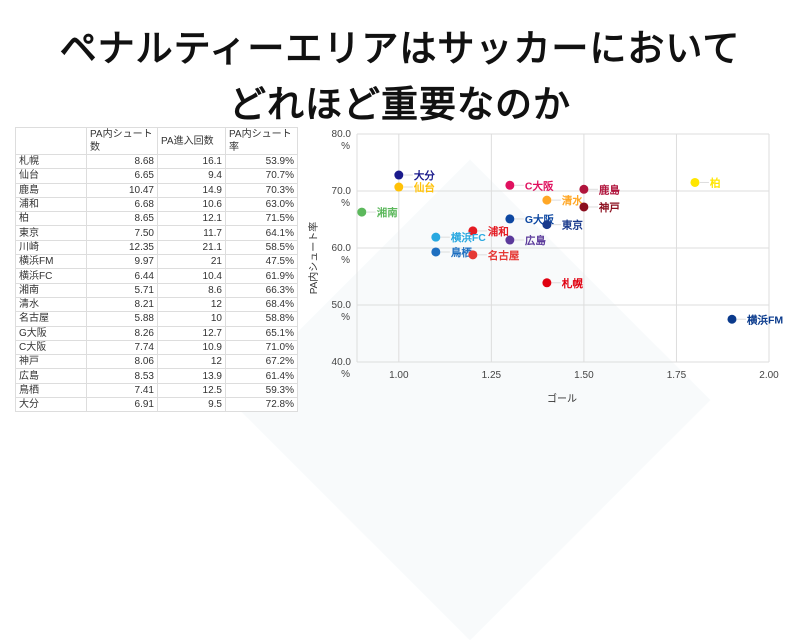 The image size is (800, 640). Describe the element at coordinates (261, 219) in the screenshot. I see `table-cell: 71.5%` at that location.